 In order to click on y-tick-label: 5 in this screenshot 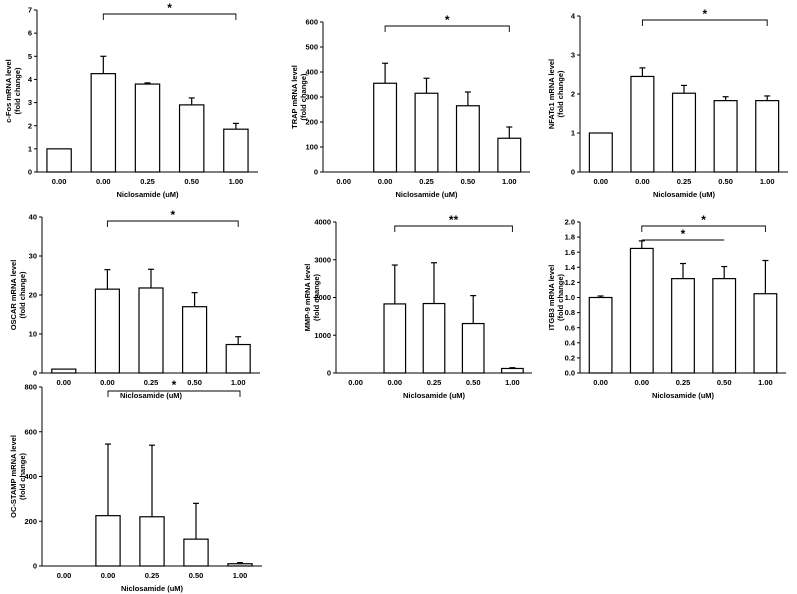, I will do `click(30, 56)`.